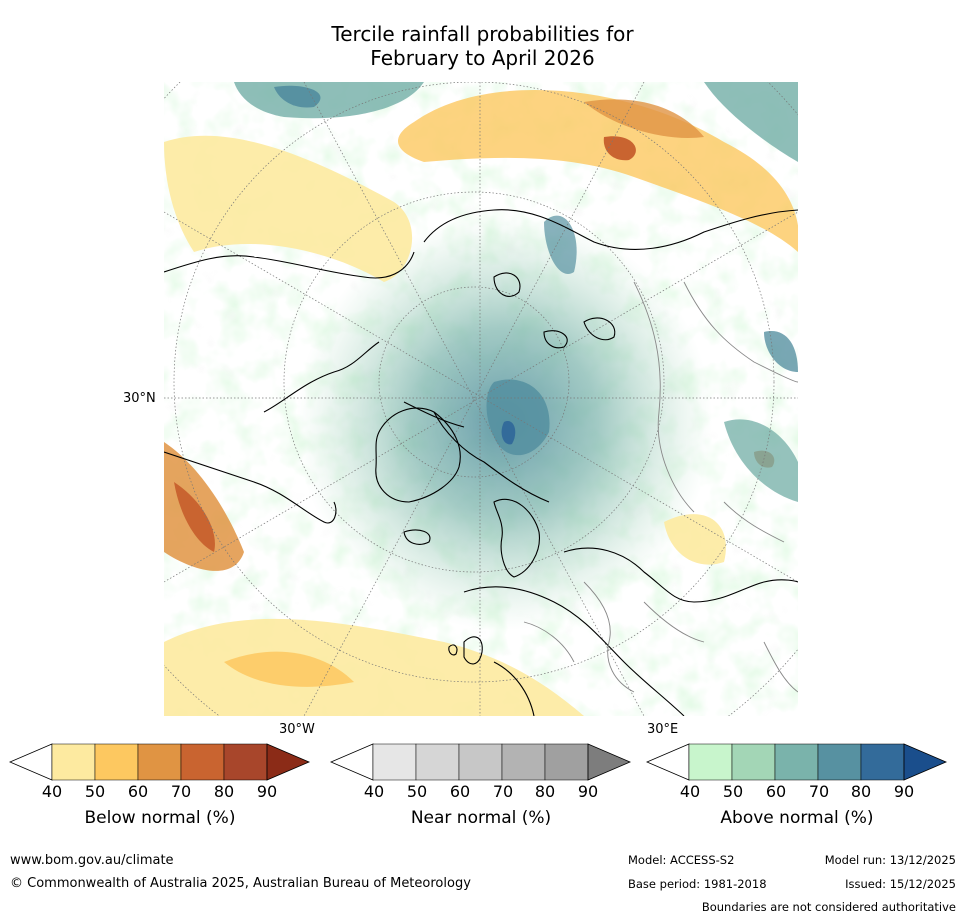 The image size is (965, 919). I want to click on country-boundaries, so click(660, 487).